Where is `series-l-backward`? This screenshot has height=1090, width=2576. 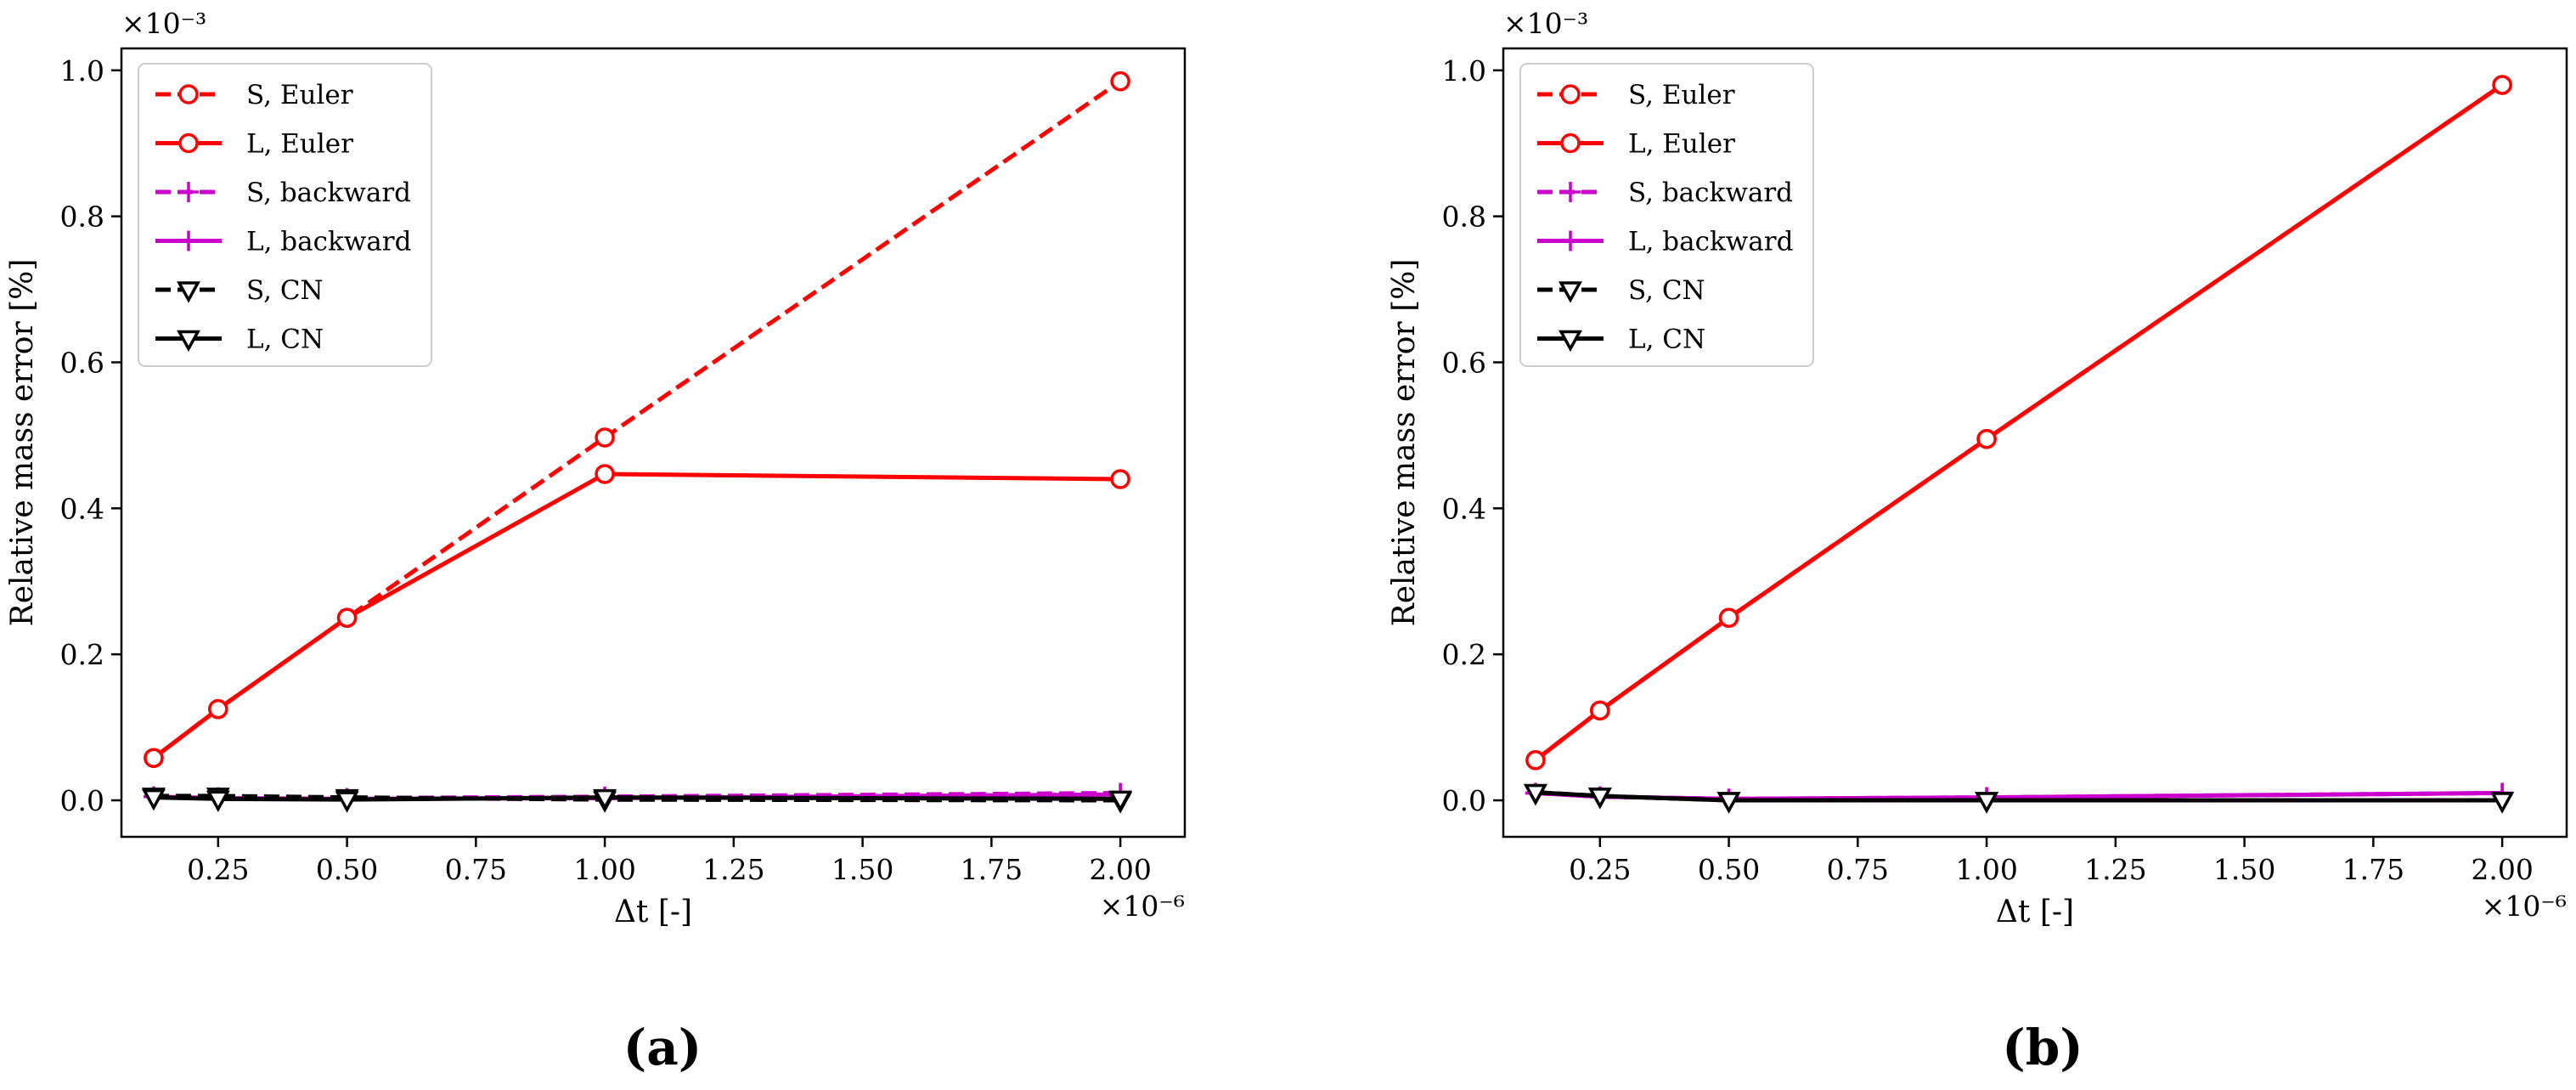
series-l-backward is located at coordinates (2019, 796).